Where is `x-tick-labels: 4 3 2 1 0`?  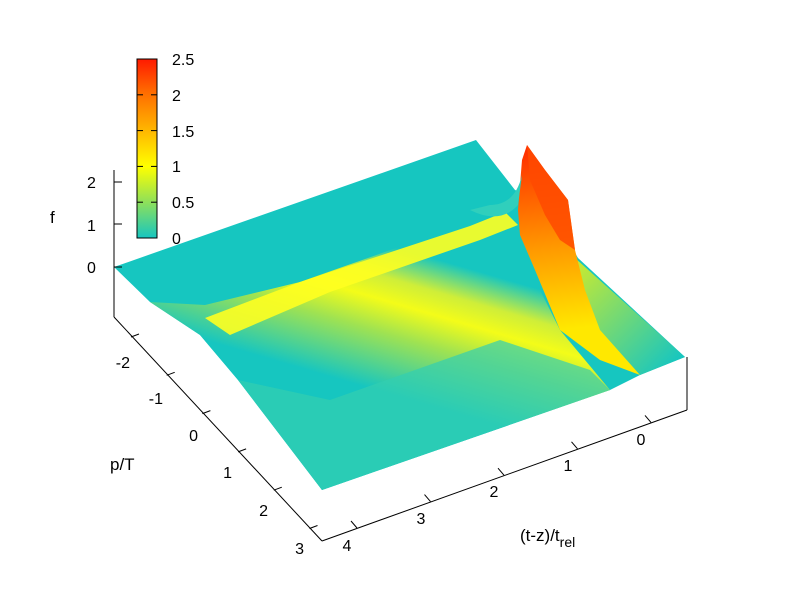 x-tick-labels: 4 3 2 1 0 is located at coordinates (494, 493).